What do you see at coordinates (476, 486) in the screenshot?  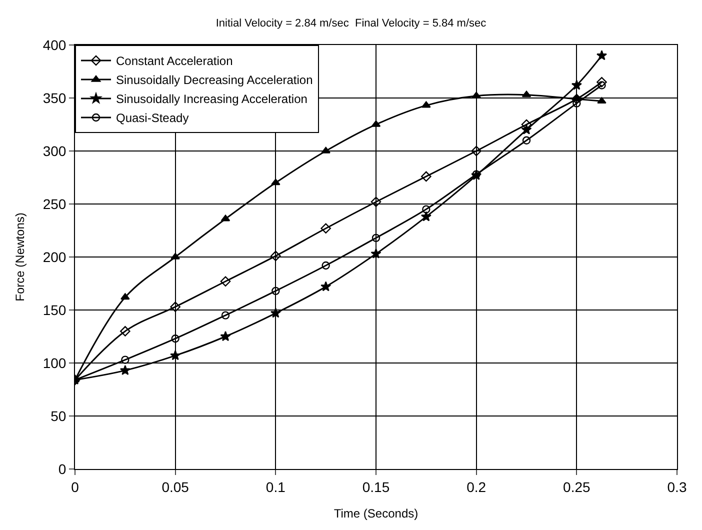 I see `x-tick-label: 0.2` at bounding box center [476, 486].